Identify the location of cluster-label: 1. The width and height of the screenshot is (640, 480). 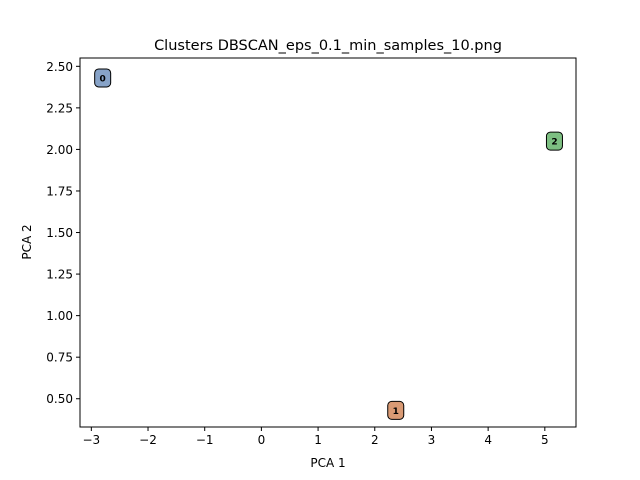
(396, 412).